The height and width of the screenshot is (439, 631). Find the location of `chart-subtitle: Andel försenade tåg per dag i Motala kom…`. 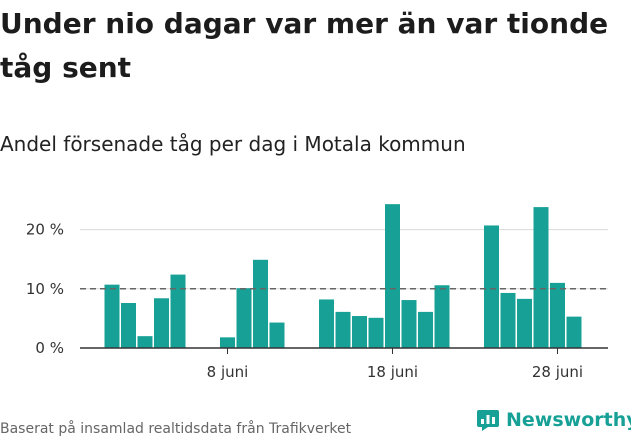

chart-subtitle: Andel försenade tåg per dag i Motala kom… is located at coordinates (233, 144).